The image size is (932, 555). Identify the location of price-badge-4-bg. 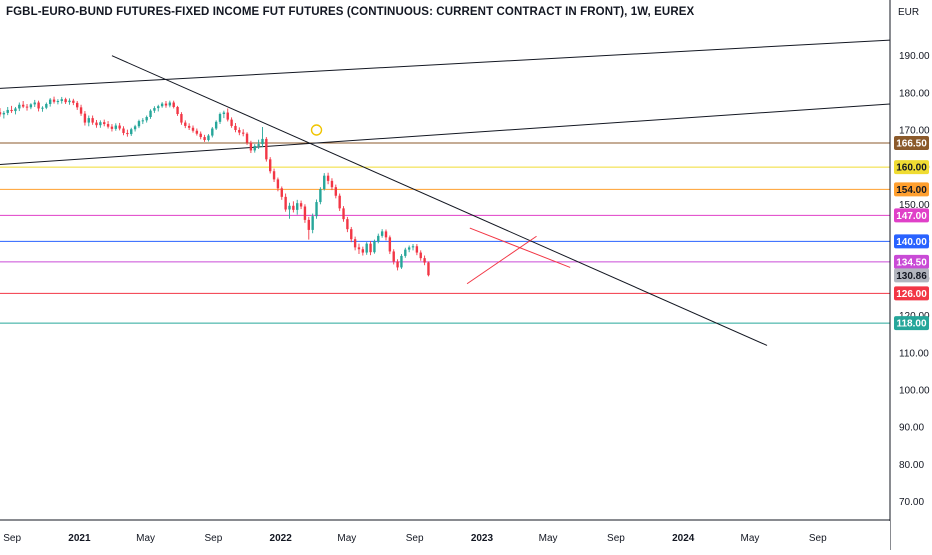
(911, 241).